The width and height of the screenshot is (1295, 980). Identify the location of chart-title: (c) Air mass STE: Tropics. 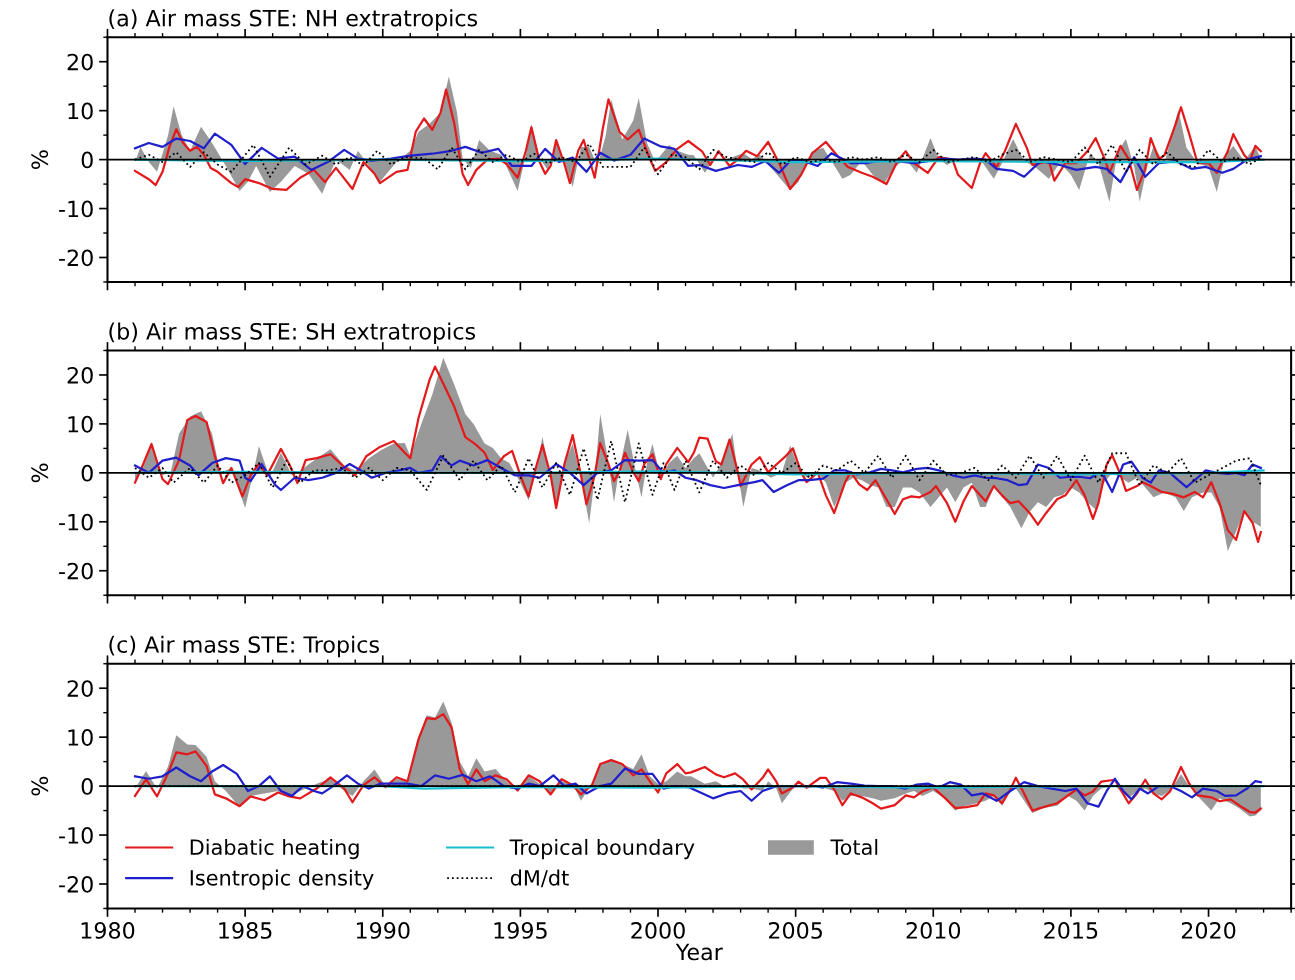
(244, 646).